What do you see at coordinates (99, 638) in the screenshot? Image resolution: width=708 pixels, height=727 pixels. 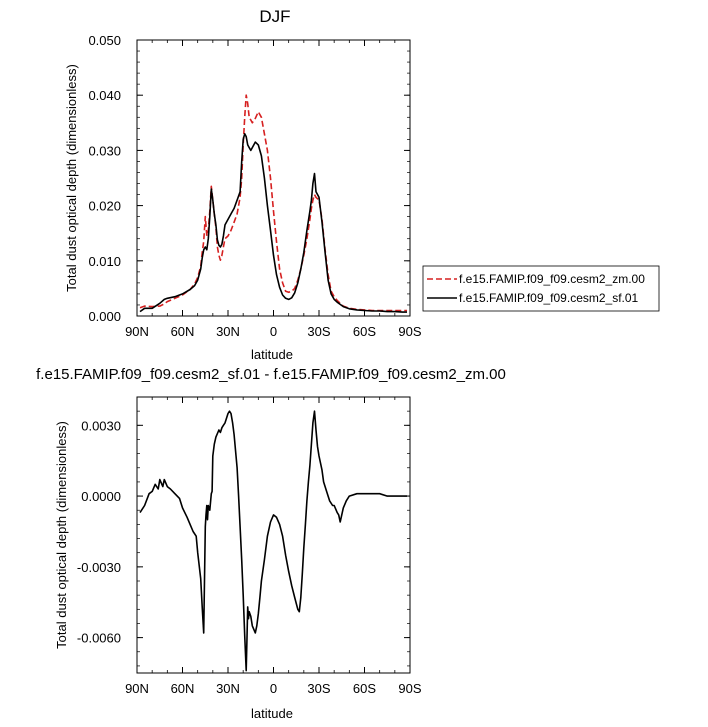 I see `y-tick-label: -0.0060` at bounding box center [99, 638].